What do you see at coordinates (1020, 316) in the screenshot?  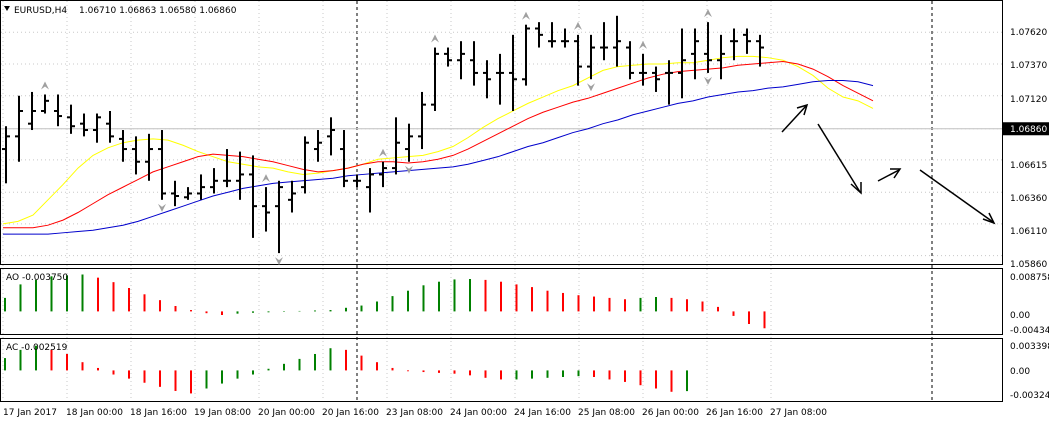 I see `ao-tick-label: 0.00` at bounding box center [1020, 316].